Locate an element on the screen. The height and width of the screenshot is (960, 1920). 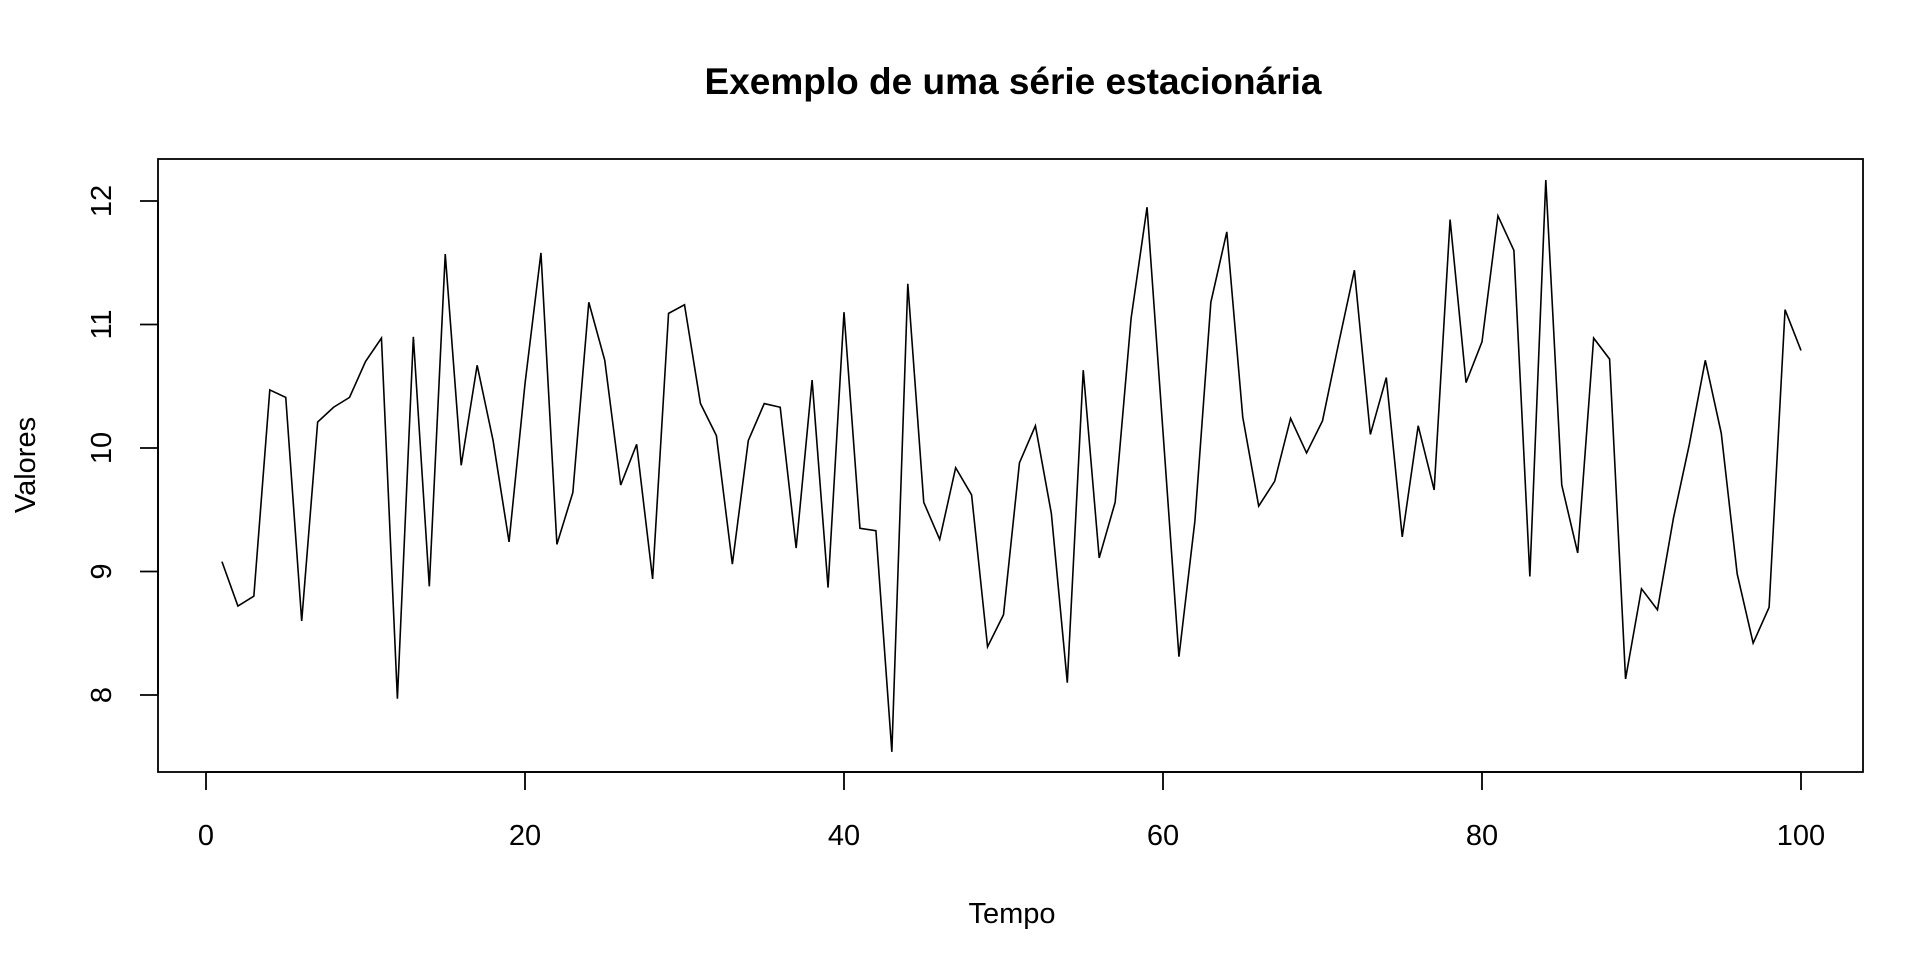
y-tick-label: 12 is located at coordinates (102, 201).